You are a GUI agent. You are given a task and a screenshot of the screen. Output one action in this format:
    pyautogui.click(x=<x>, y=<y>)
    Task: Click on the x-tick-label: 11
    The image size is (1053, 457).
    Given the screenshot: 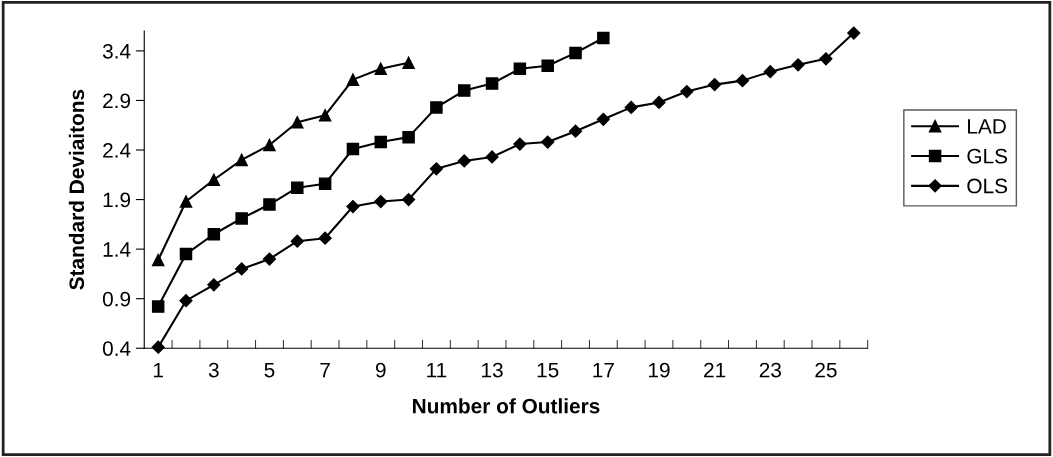 What is the action you would take?
    pyautogui.click(x=437, y=370)
    